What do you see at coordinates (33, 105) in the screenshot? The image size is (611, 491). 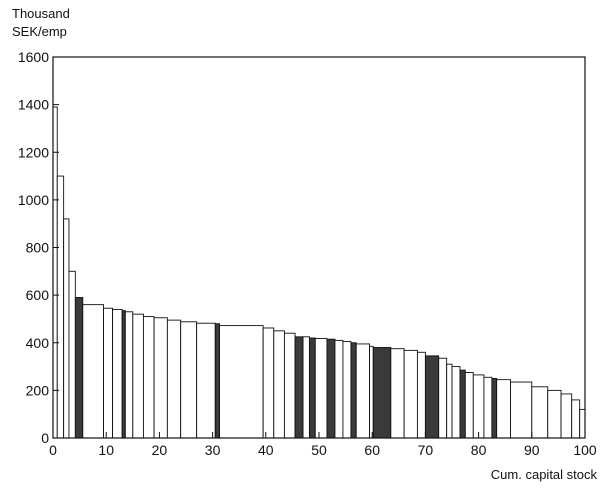 I see `y-tick-label-1400: 1400` at bounding box center [33, 105].